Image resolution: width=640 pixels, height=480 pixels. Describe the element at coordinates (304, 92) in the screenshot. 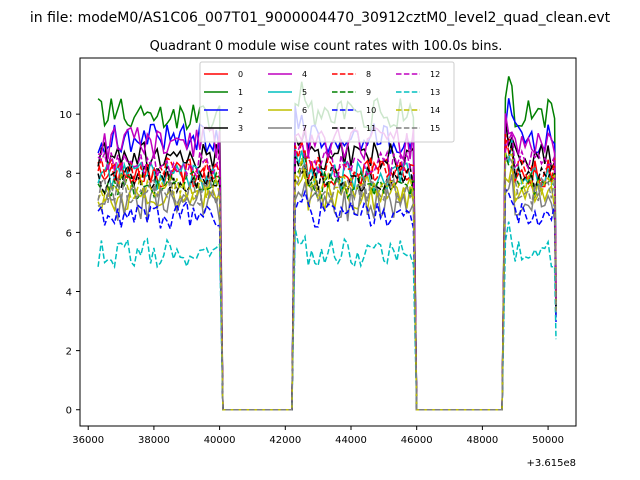

I see `legend-label-5: 5` at that location.